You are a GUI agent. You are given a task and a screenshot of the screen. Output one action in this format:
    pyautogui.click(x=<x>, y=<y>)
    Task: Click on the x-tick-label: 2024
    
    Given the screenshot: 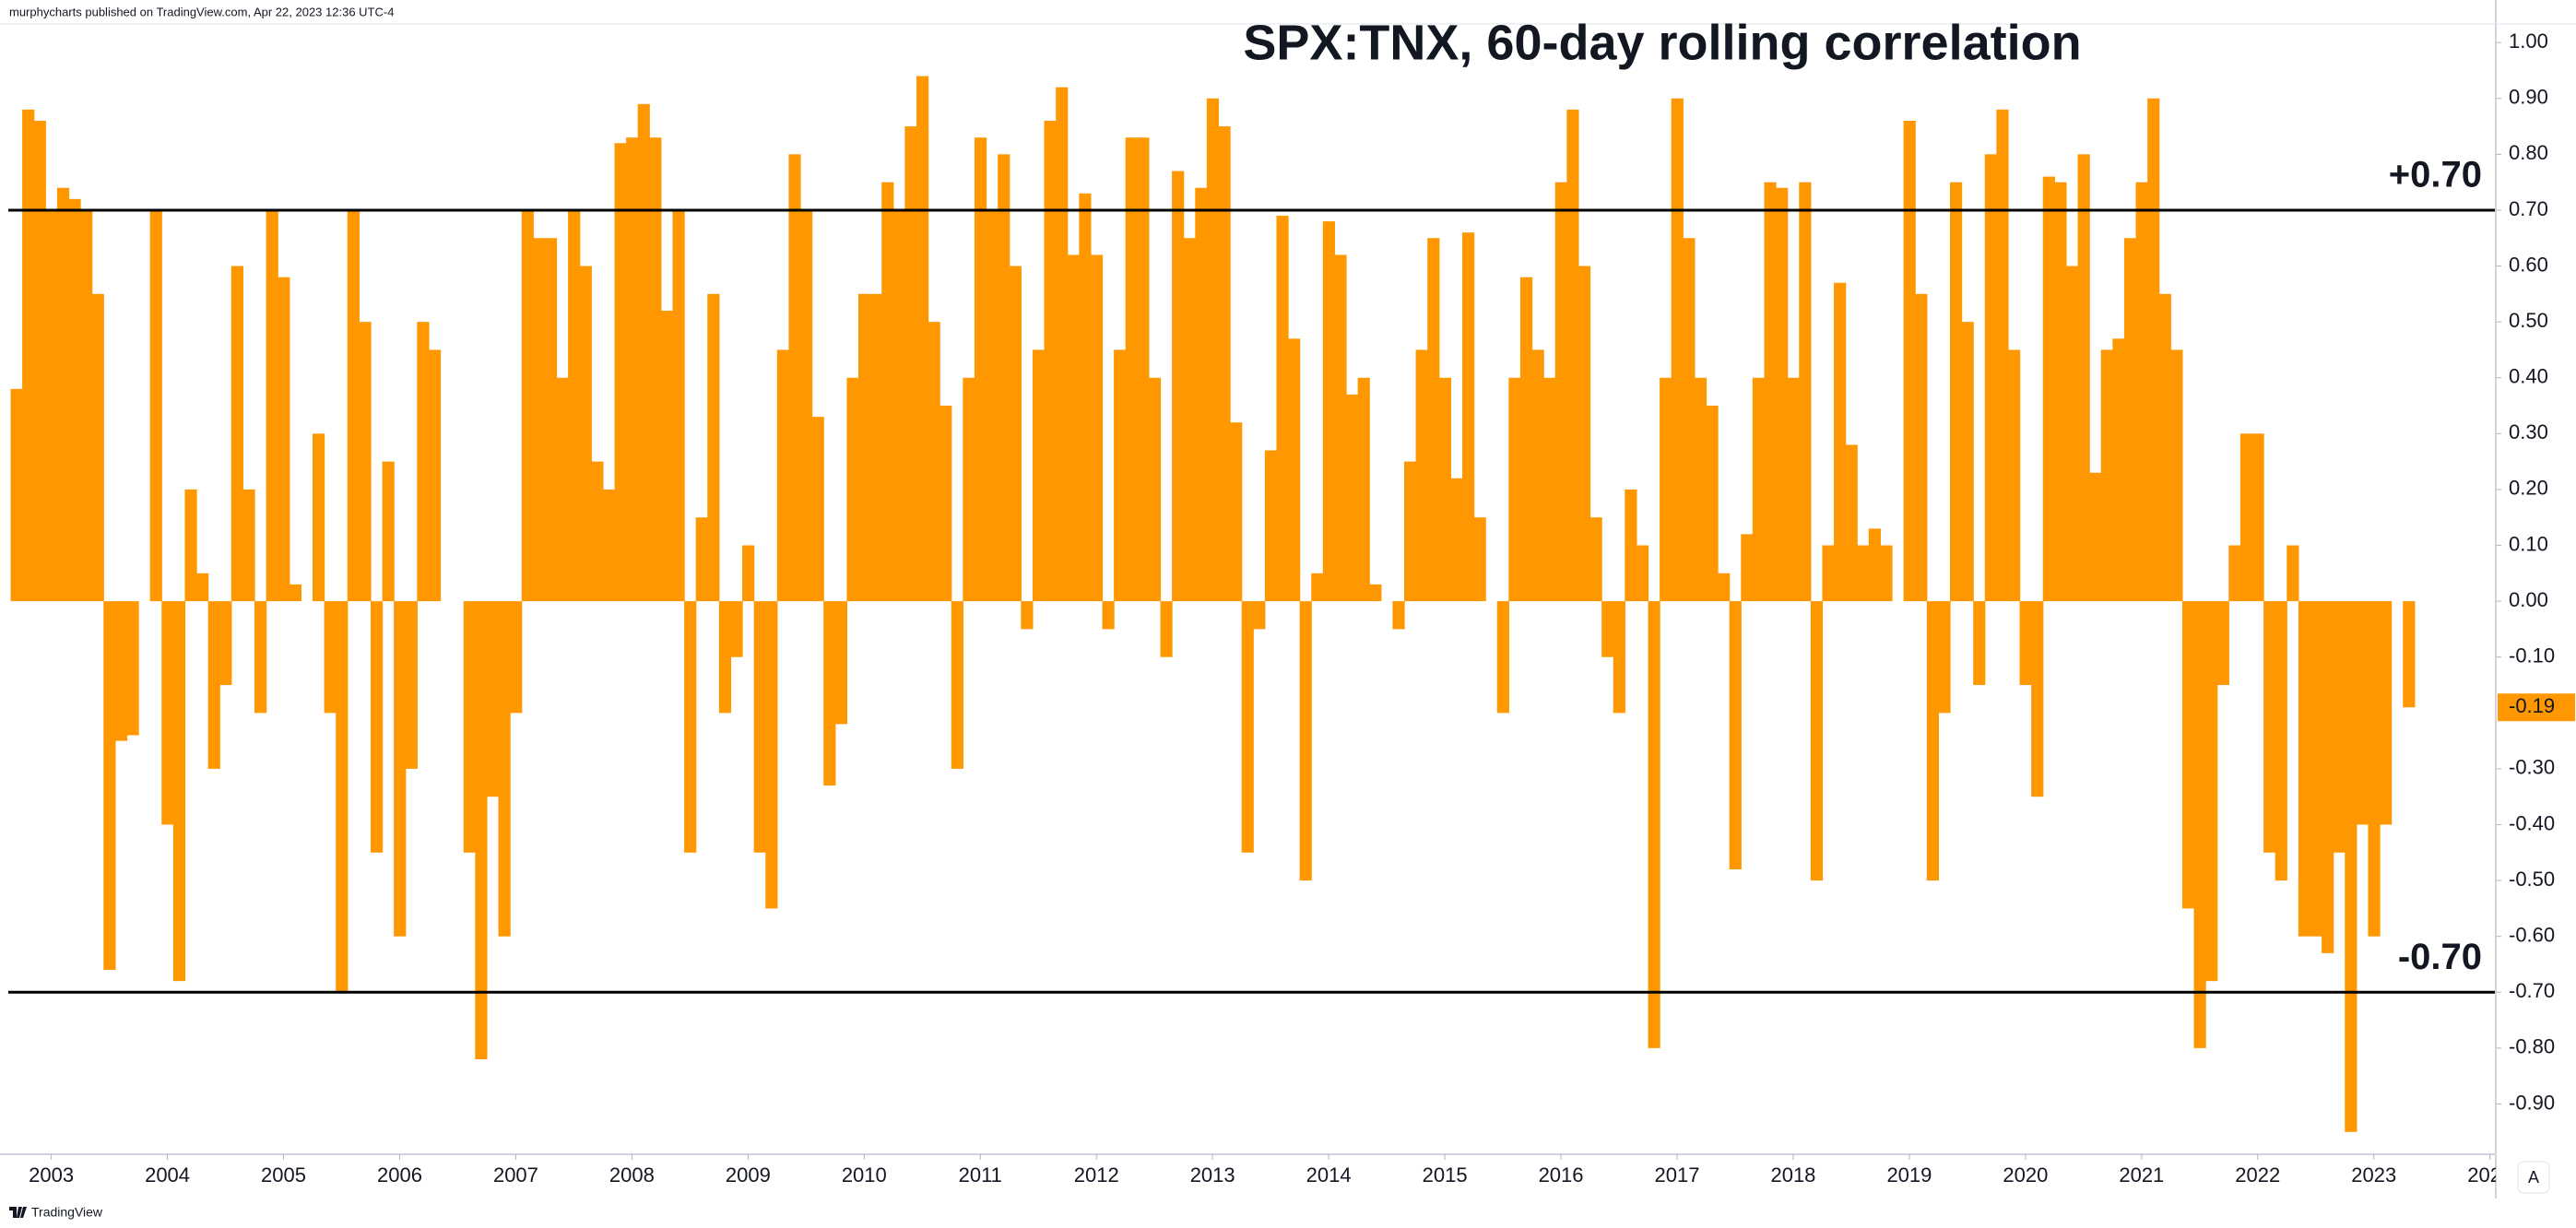 What is the action you would take?
    pyautogui.click(x=2489, y=1175)
    